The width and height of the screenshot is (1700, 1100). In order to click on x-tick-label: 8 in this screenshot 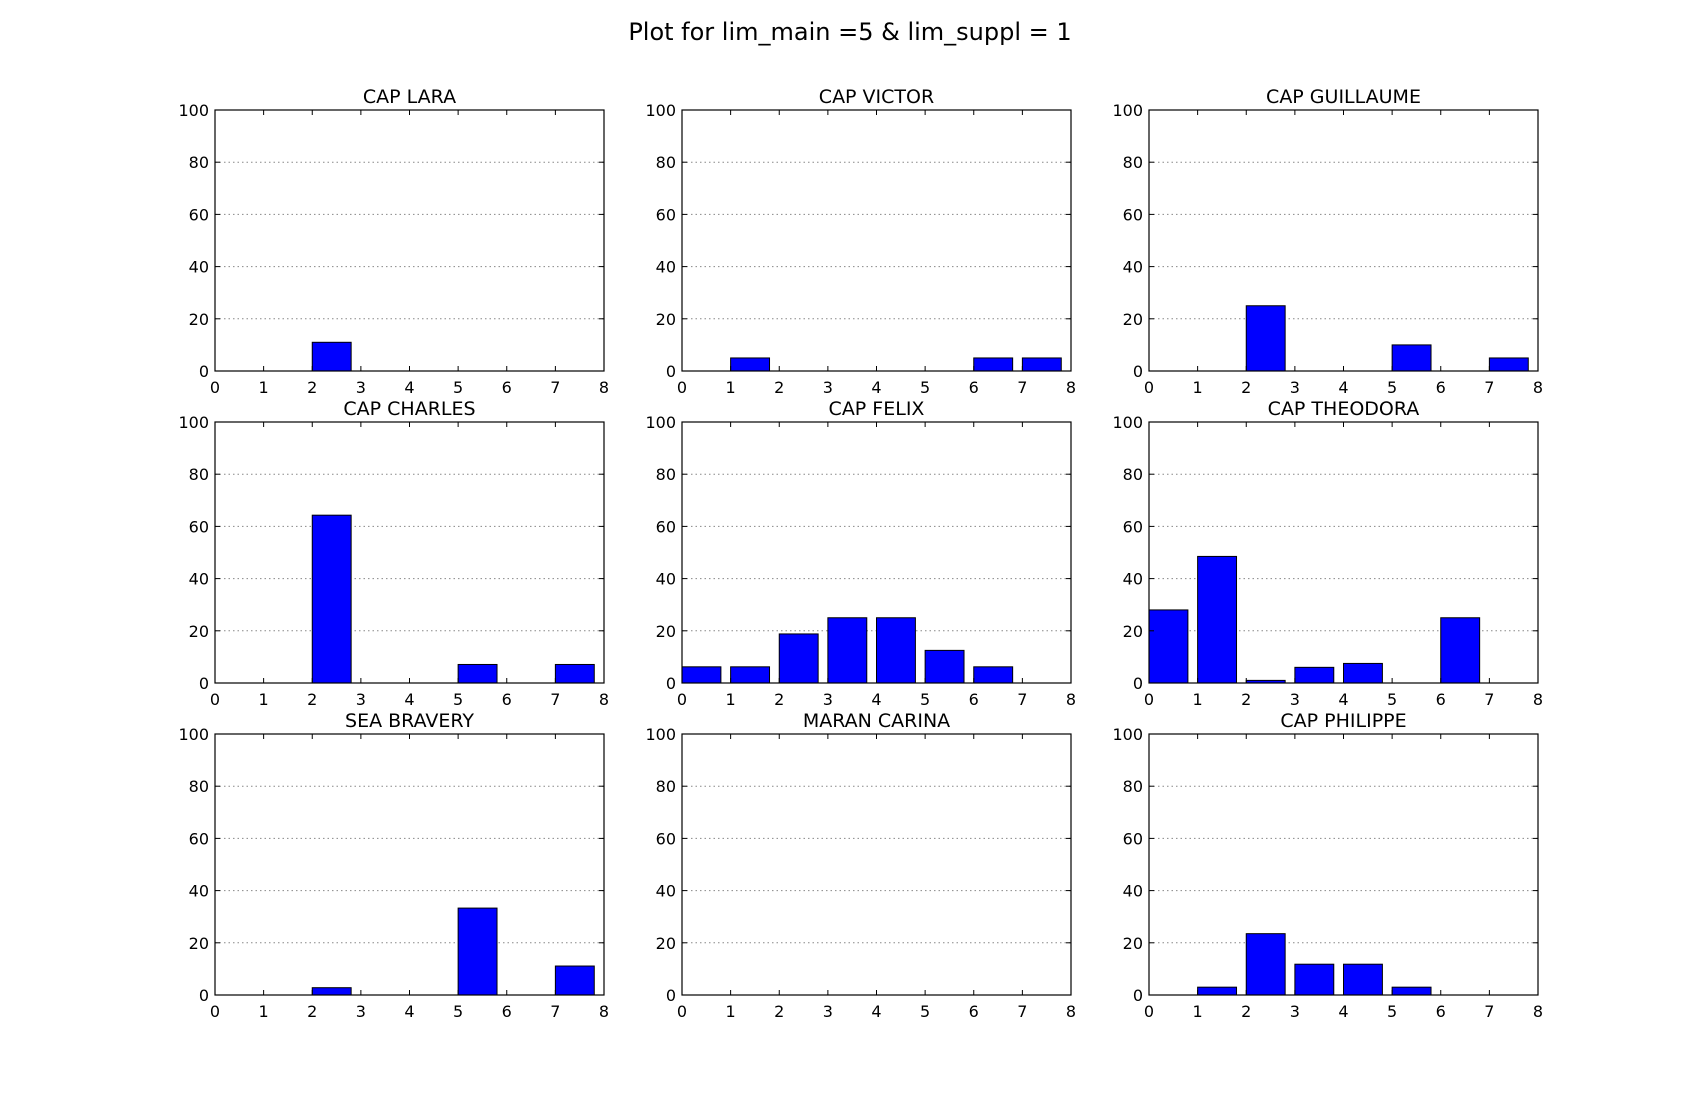, I will do `click(1071, 1011)`.